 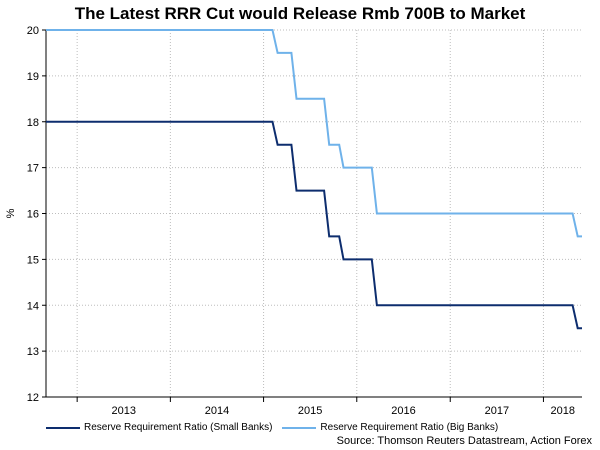 What do you see at coordinates (33, 123) in the screenshot?
I see `tick-label-y-18: 18` at bounding box center [33, 123].